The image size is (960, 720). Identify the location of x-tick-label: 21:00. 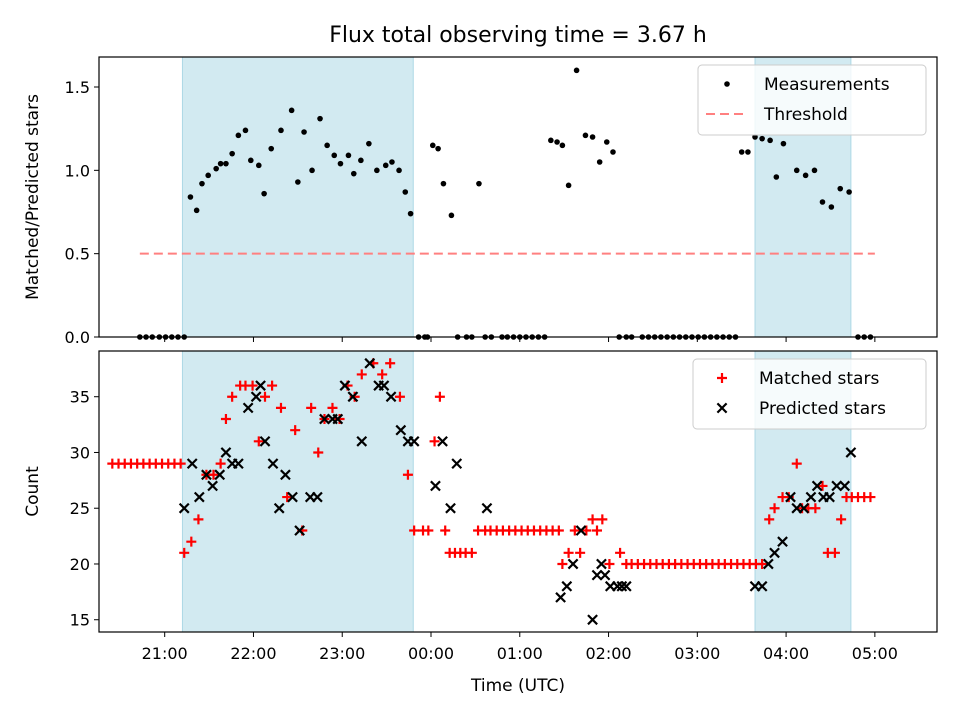
(165, 653).